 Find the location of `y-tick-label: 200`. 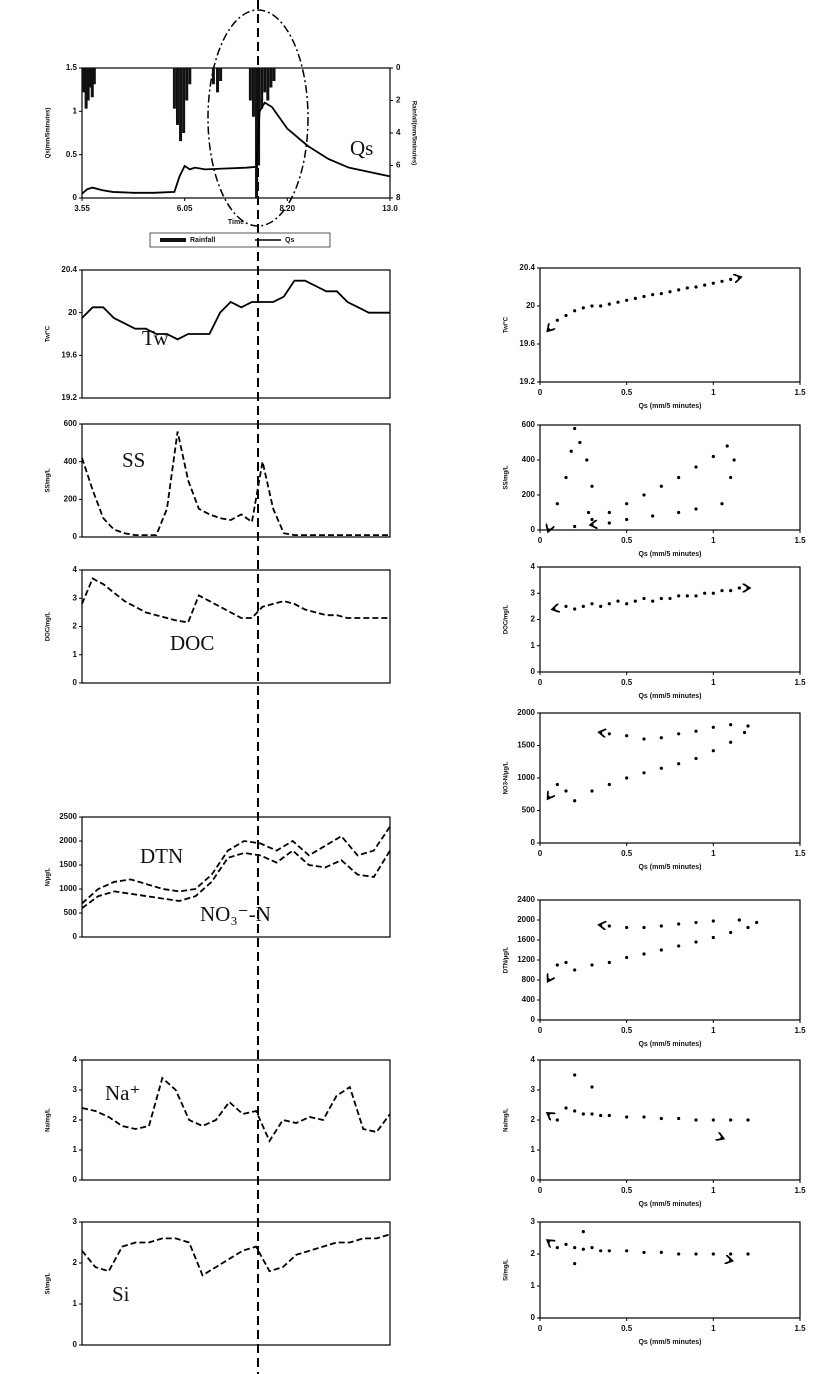

y-tick-label: 200 is located at coordinates (71, 498).